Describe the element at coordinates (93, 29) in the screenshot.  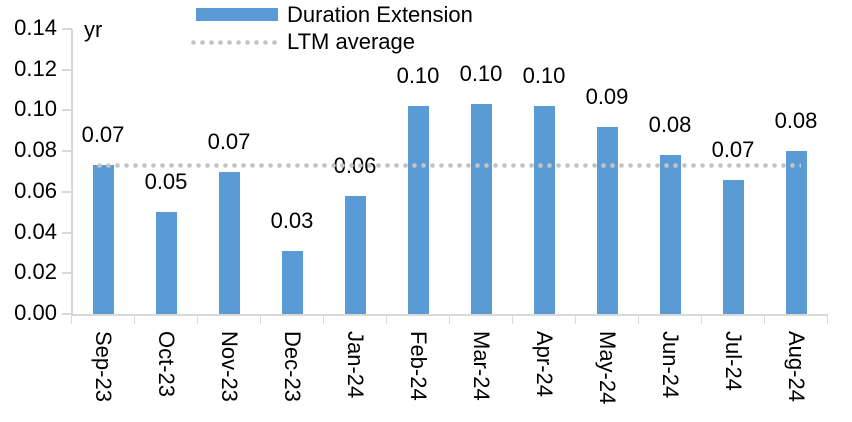
I see `y-axis-unit-label: yr` at that location.